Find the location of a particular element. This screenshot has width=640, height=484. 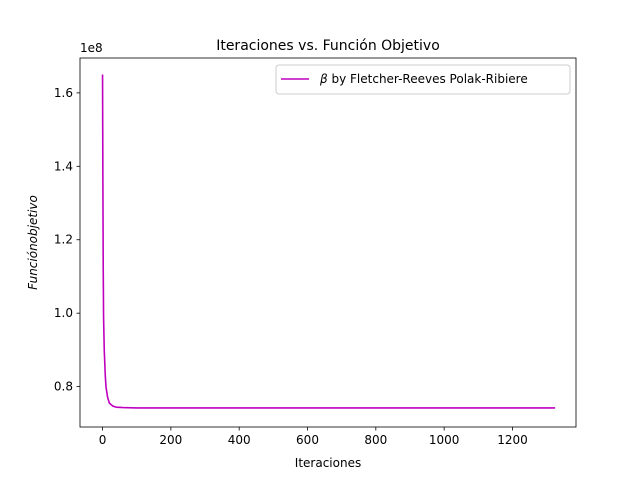

y-tick-label: 1.4 is located at coordinates (63, 166).